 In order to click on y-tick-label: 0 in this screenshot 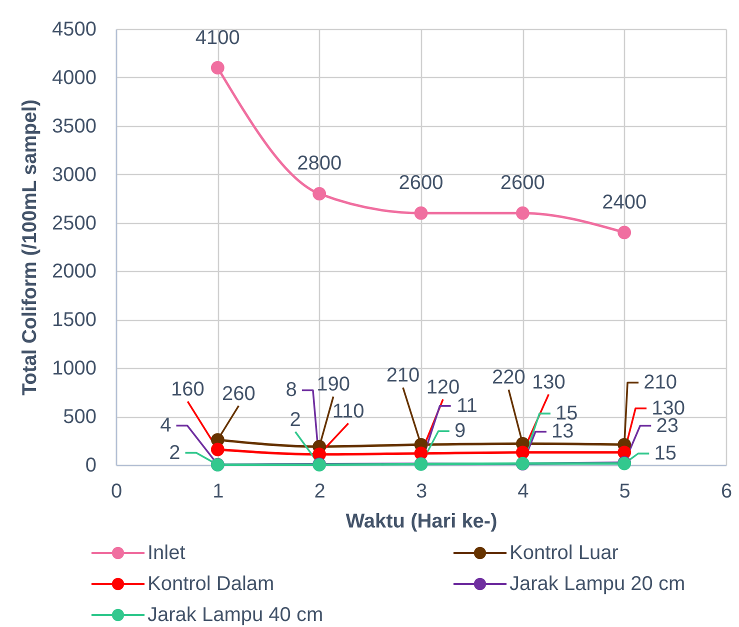, I will do `click(90, 465)`.